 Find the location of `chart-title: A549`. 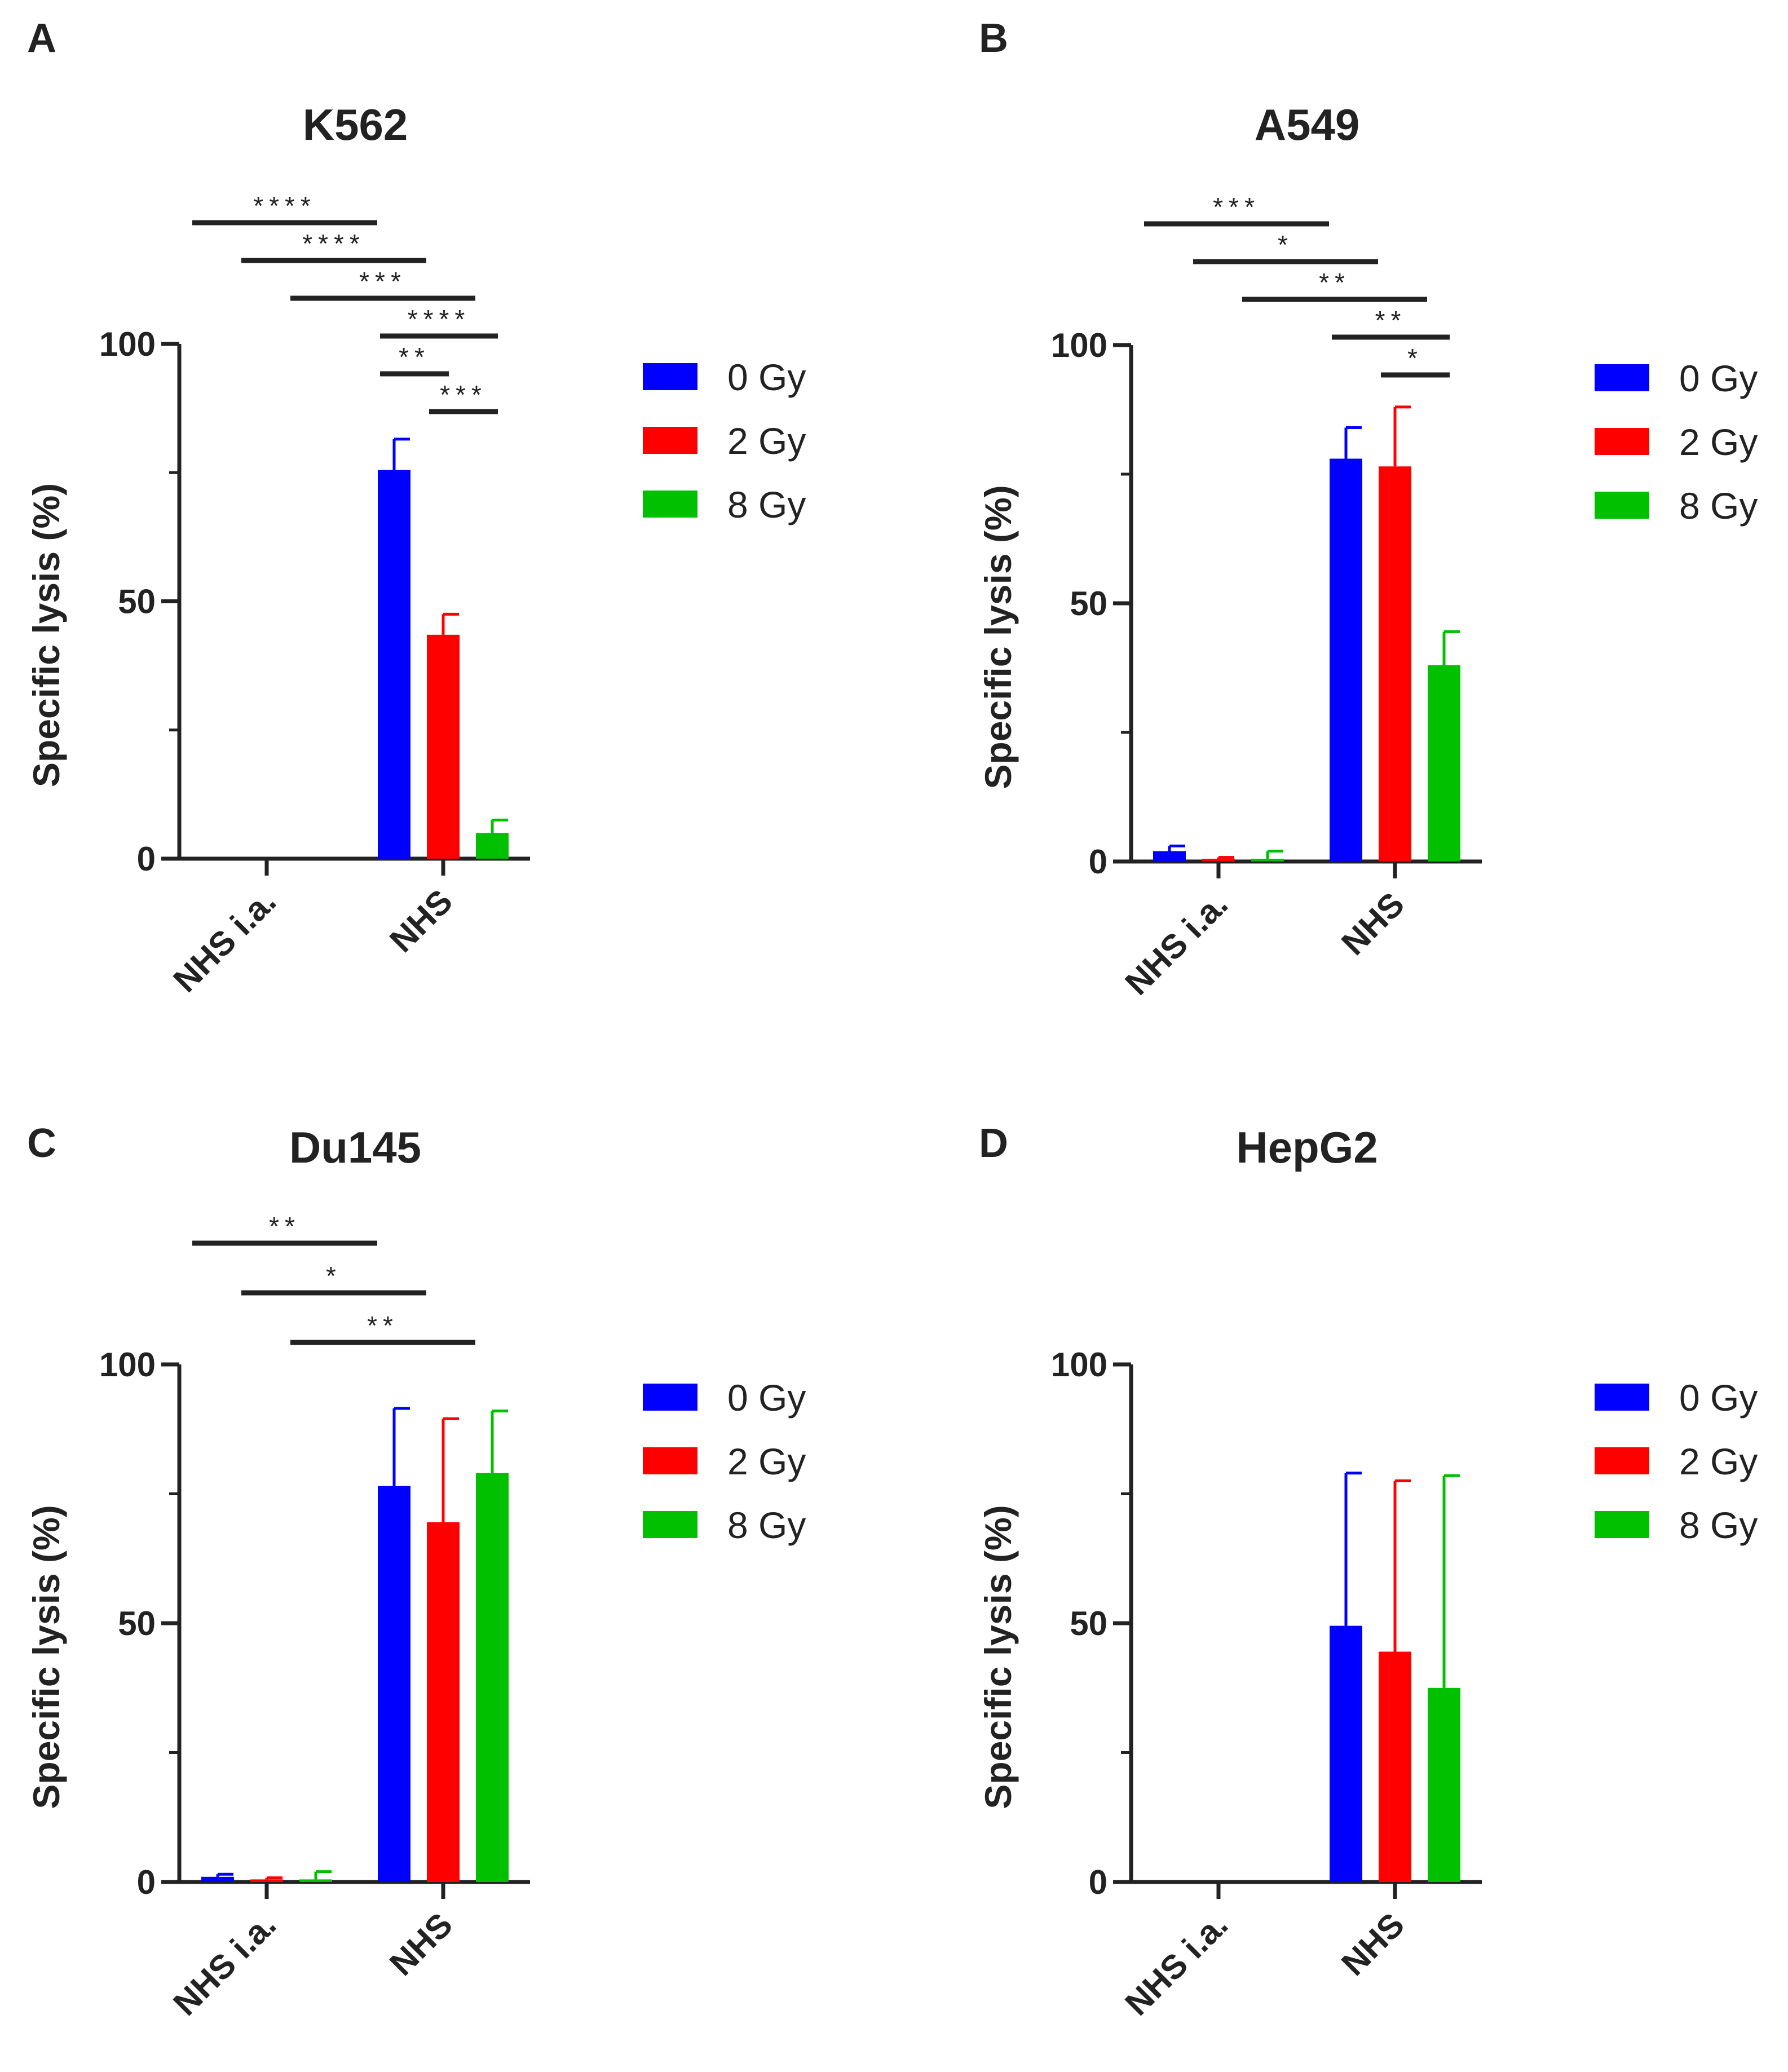

chart-title: A549 is located at coordinates (1307, 124).